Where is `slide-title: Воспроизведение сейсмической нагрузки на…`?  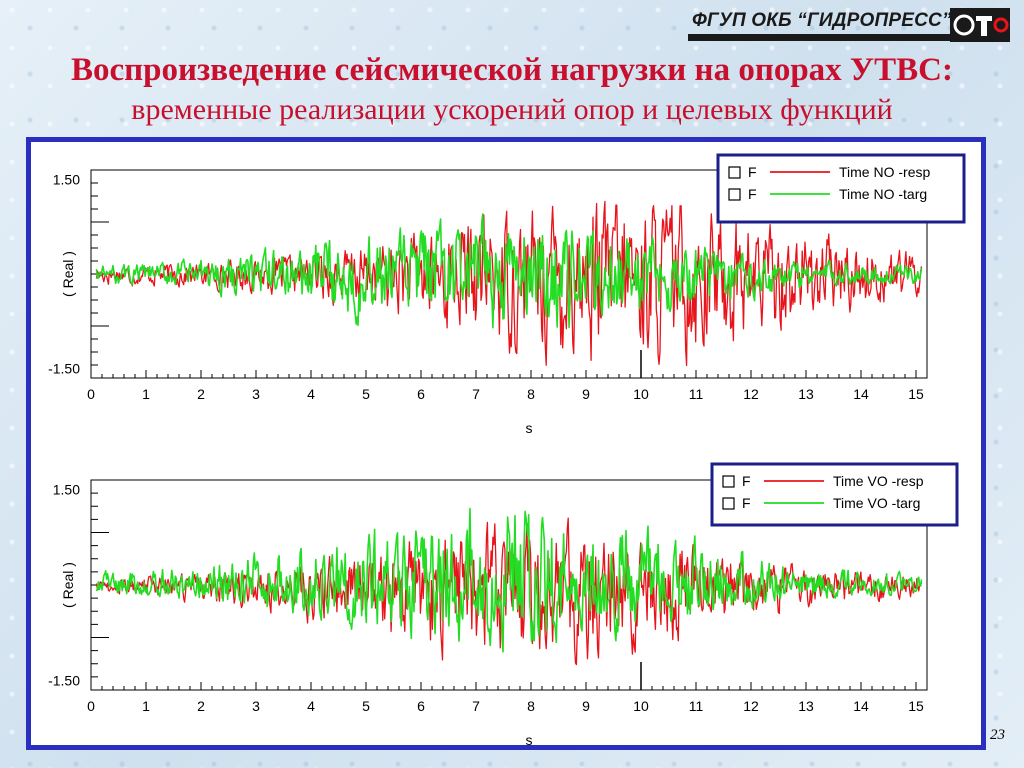
slide-title: Воспроизведение сейсмической нагрузки на… is located at coordinates (512, 70).